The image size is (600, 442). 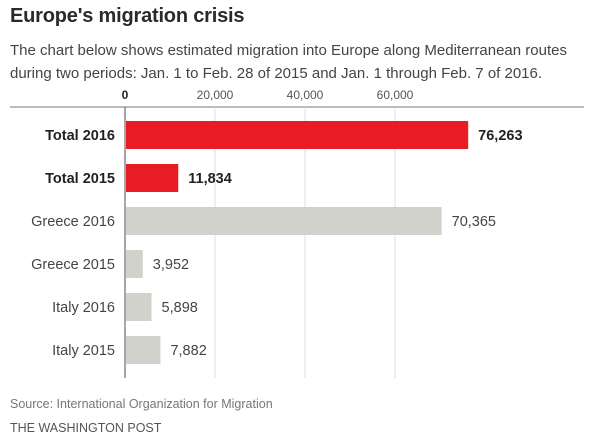 I want to click on value-label: 7,882, so click(x=188, y=351).